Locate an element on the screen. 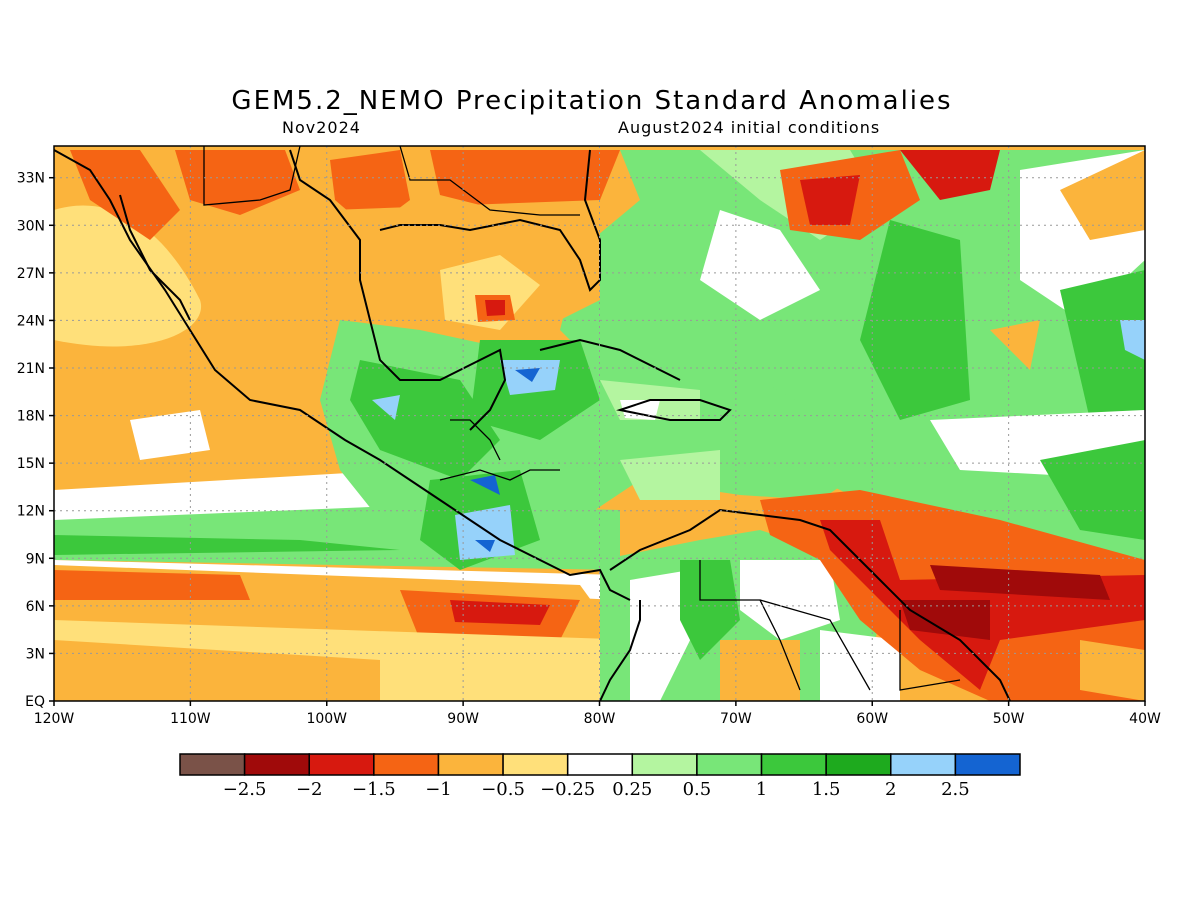 The height and width of the screenshot is (900, 1200). forecast-month: Nov2024 is located at coordinates (321, 127).